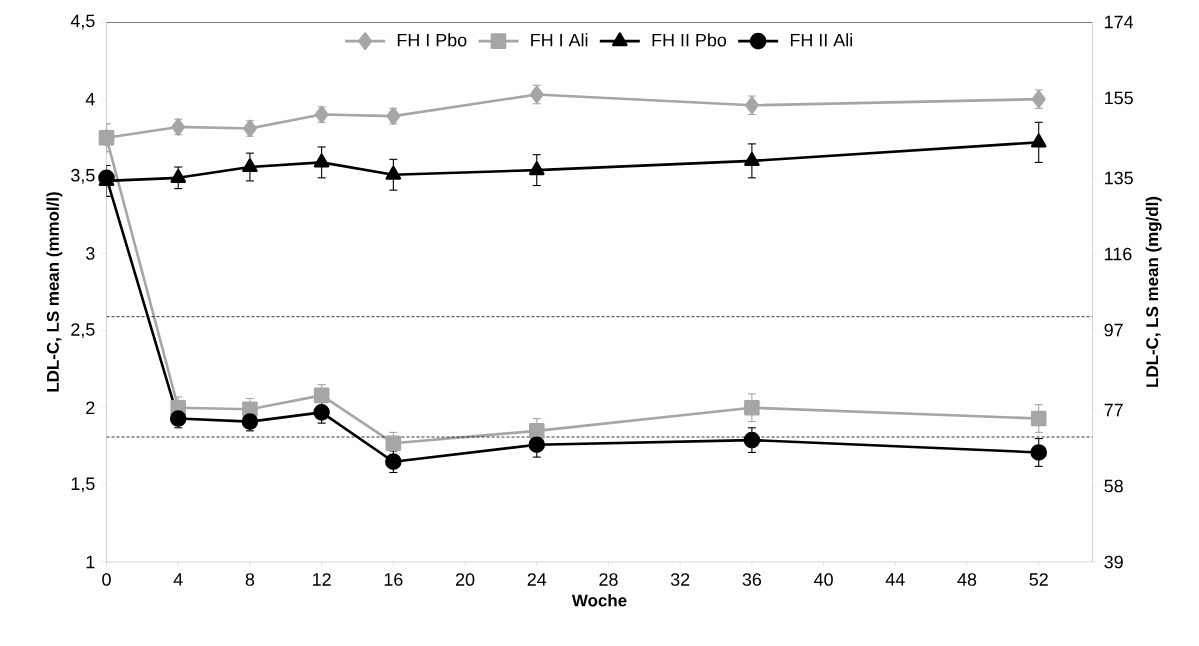 This screenshot has width=1199, height=646. I want to click on y2-tick-label: 155, so click(1119, 98).